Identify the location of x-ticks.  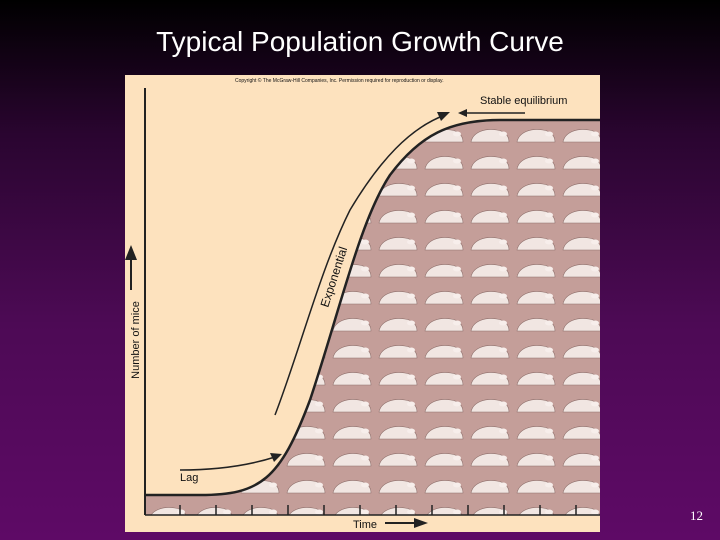
(378, 510).